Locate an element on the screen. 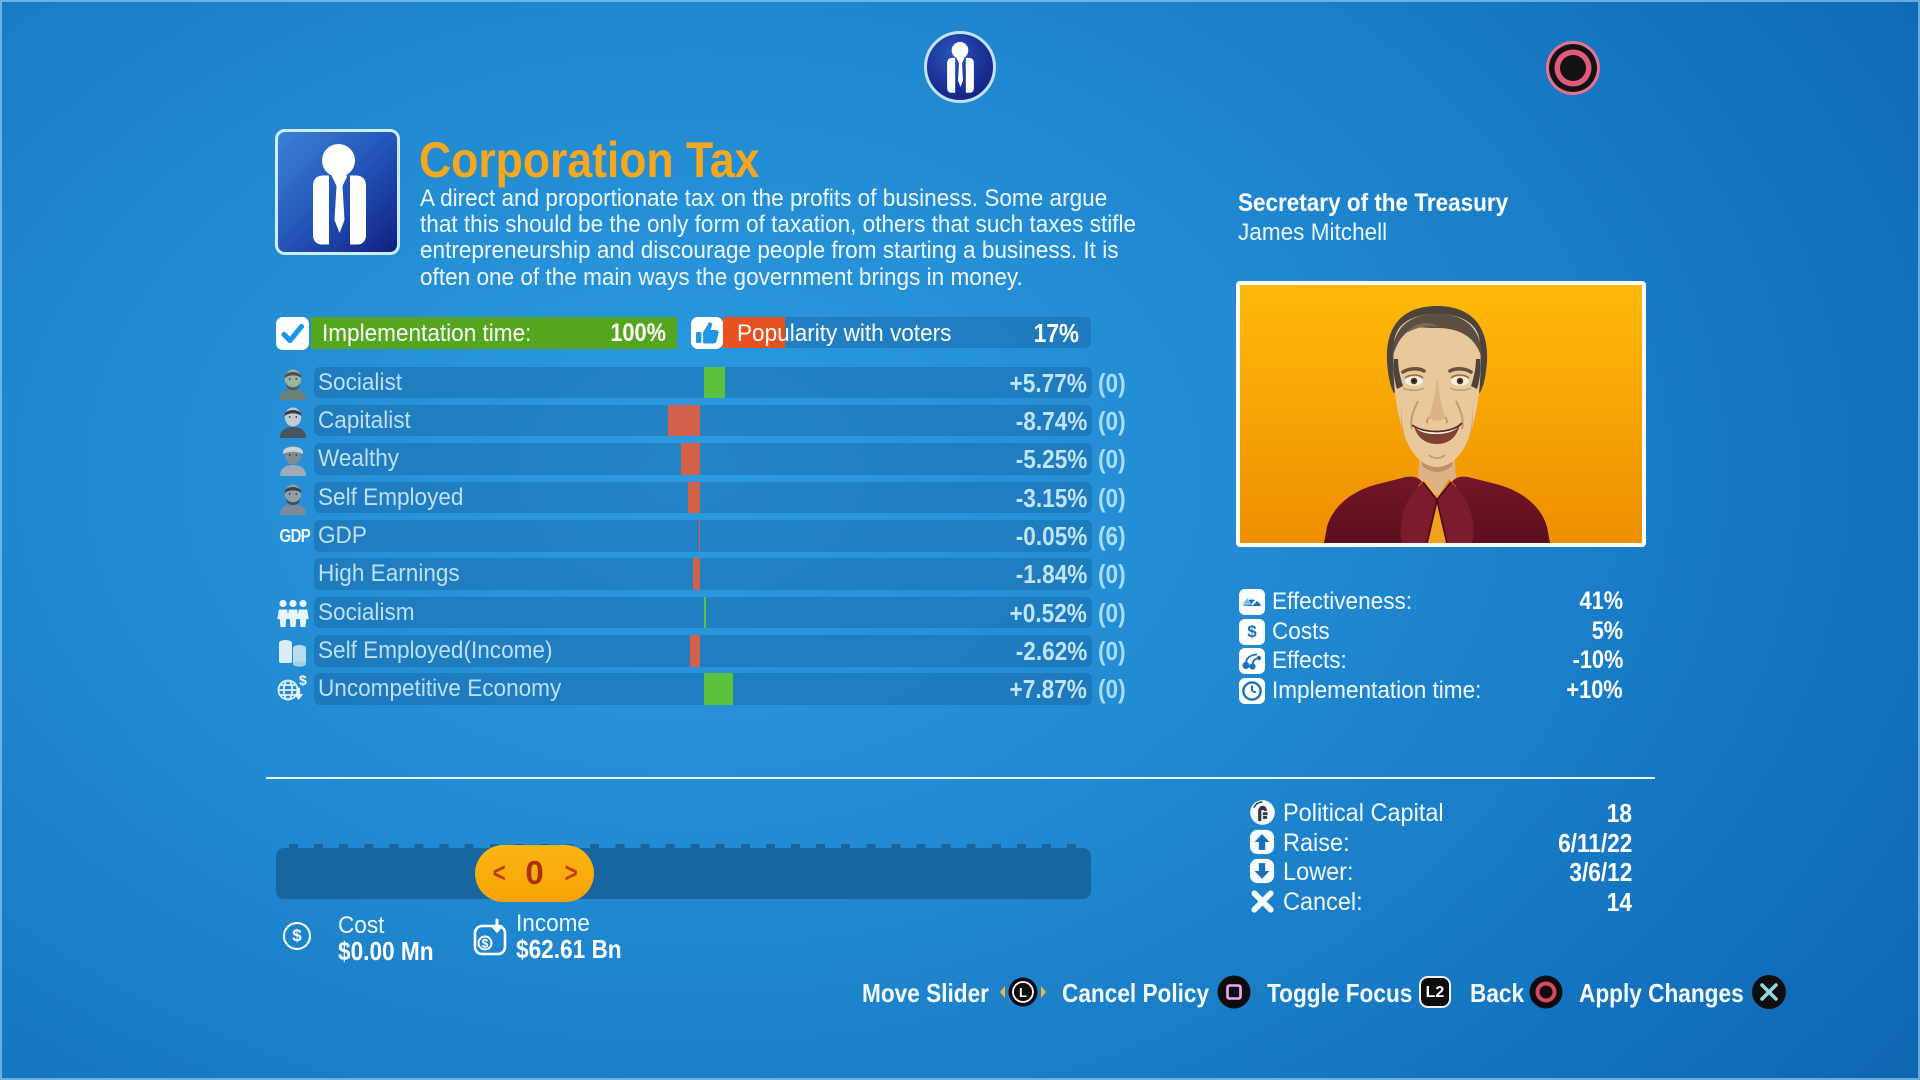  svg-text: L is located at coordinates (1023, 992).